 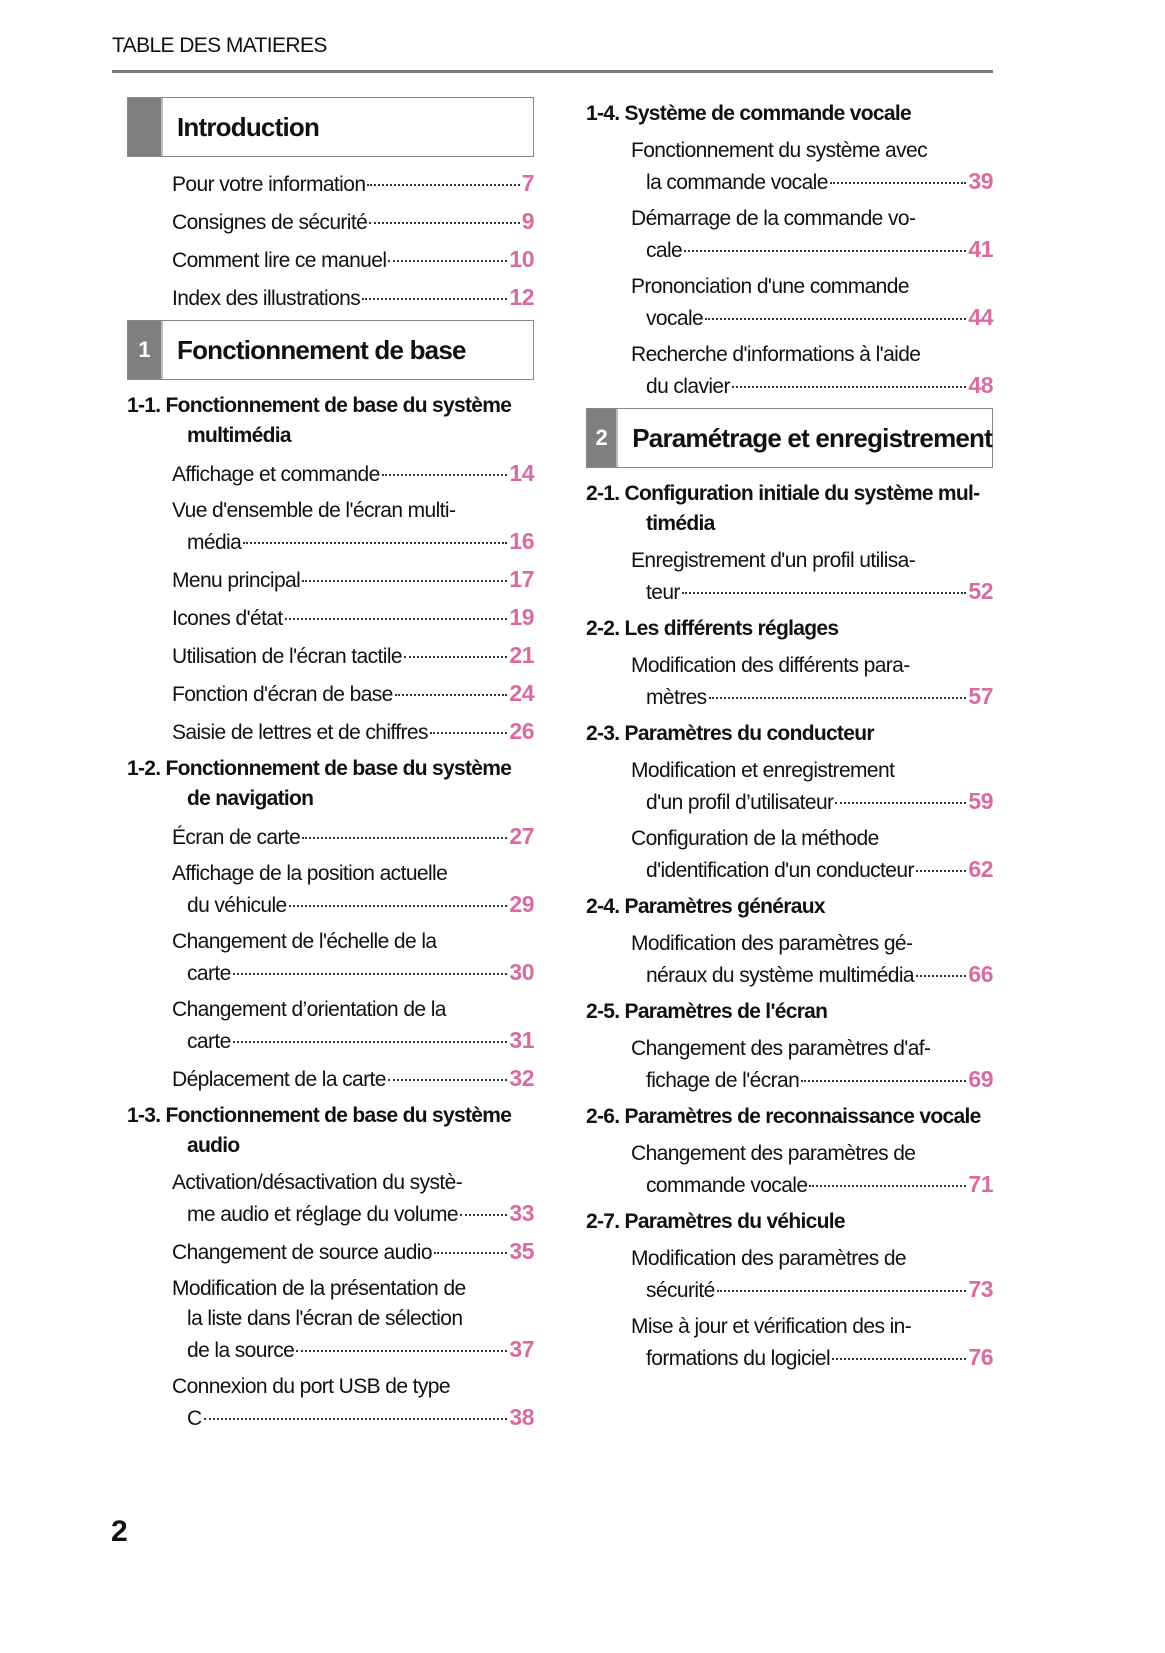 I want to click on toc-page-link: 44, so click(x=980, y=317).